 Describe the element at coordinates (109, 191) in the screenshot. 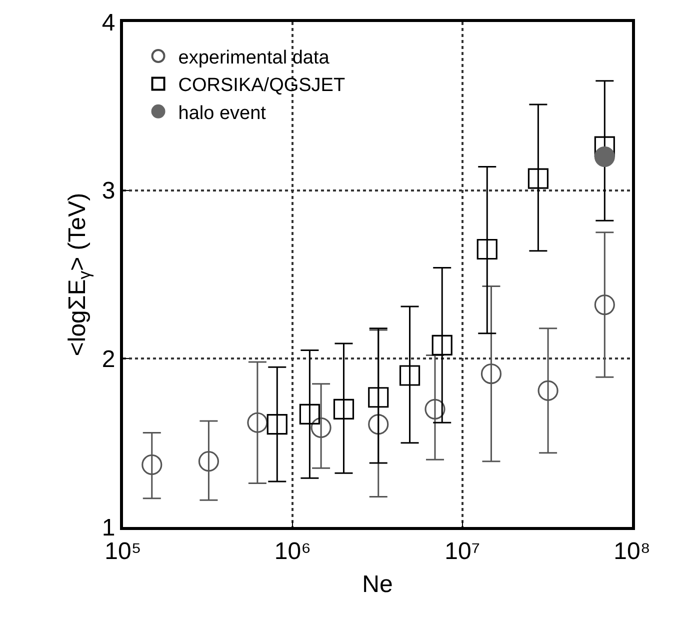

I see `y-tick-label: 3` at that location.